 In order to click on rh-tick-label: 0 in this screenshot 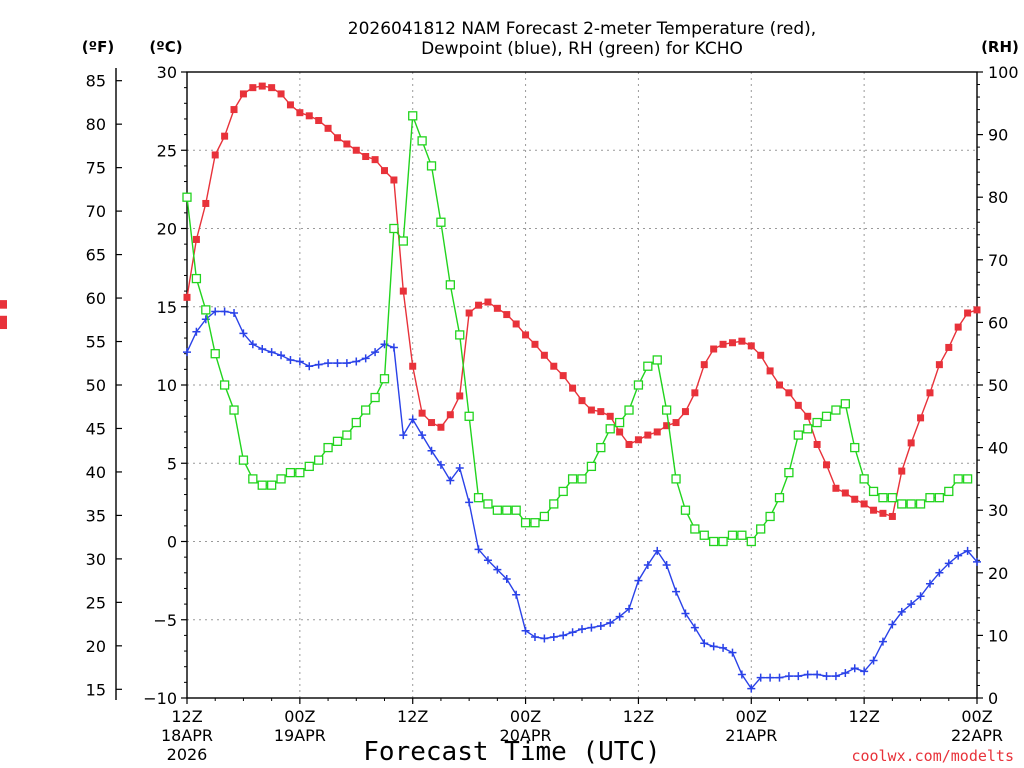, I will do `click(993, 698)`.